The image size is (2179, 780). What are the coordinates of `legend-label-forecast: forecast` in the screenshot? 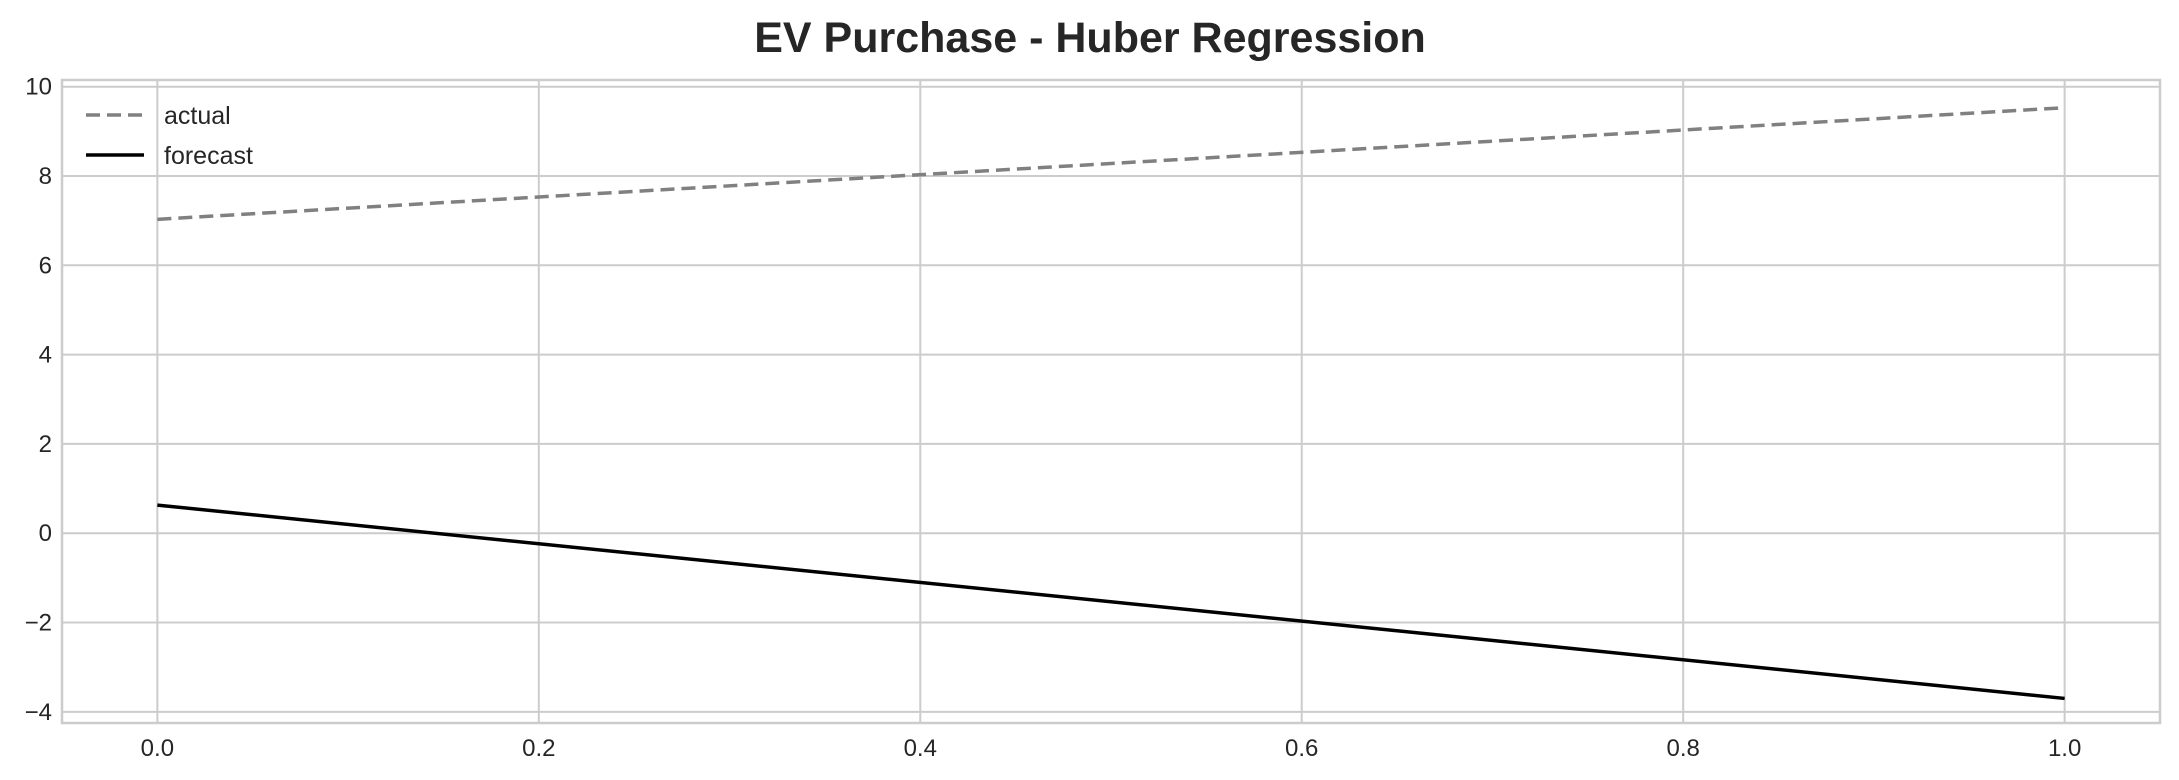 It's located at (208, 156).